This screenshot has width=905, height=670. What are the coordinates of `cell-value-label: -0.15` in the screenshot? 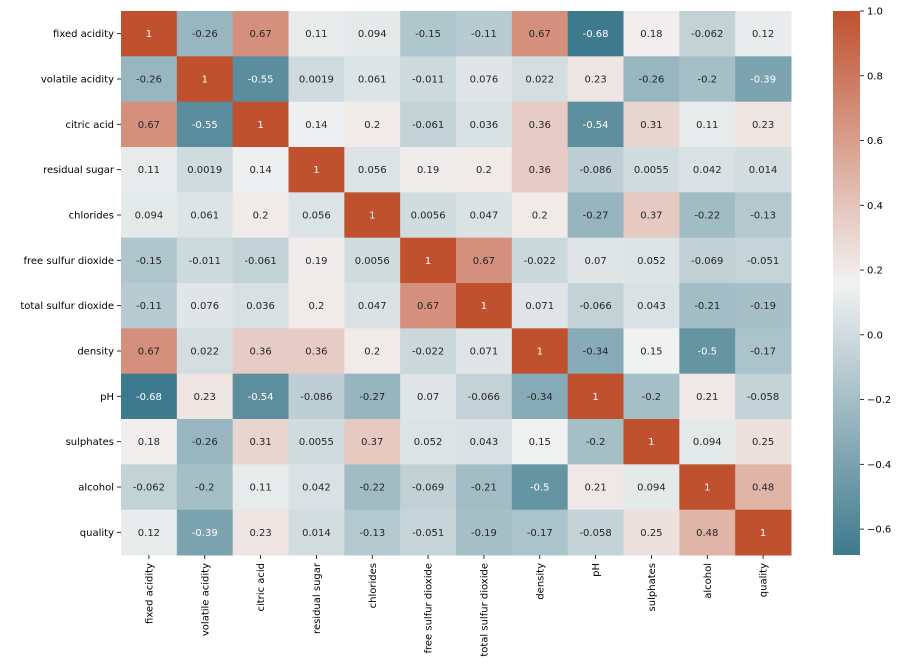 It's located at (428, 34).